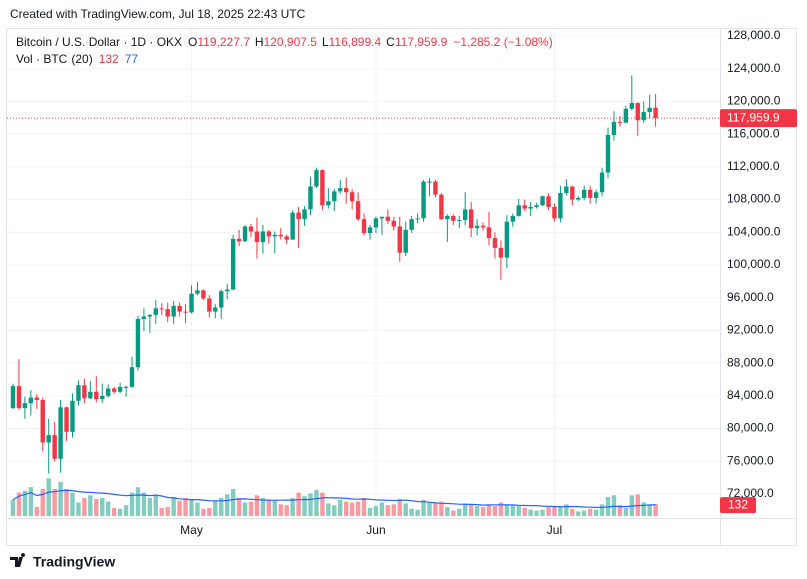  What do you see at coordinates (754, 231) in the screenshot?
I see `y-tick-label: 104,000.0` at bounding box center [754, 231].